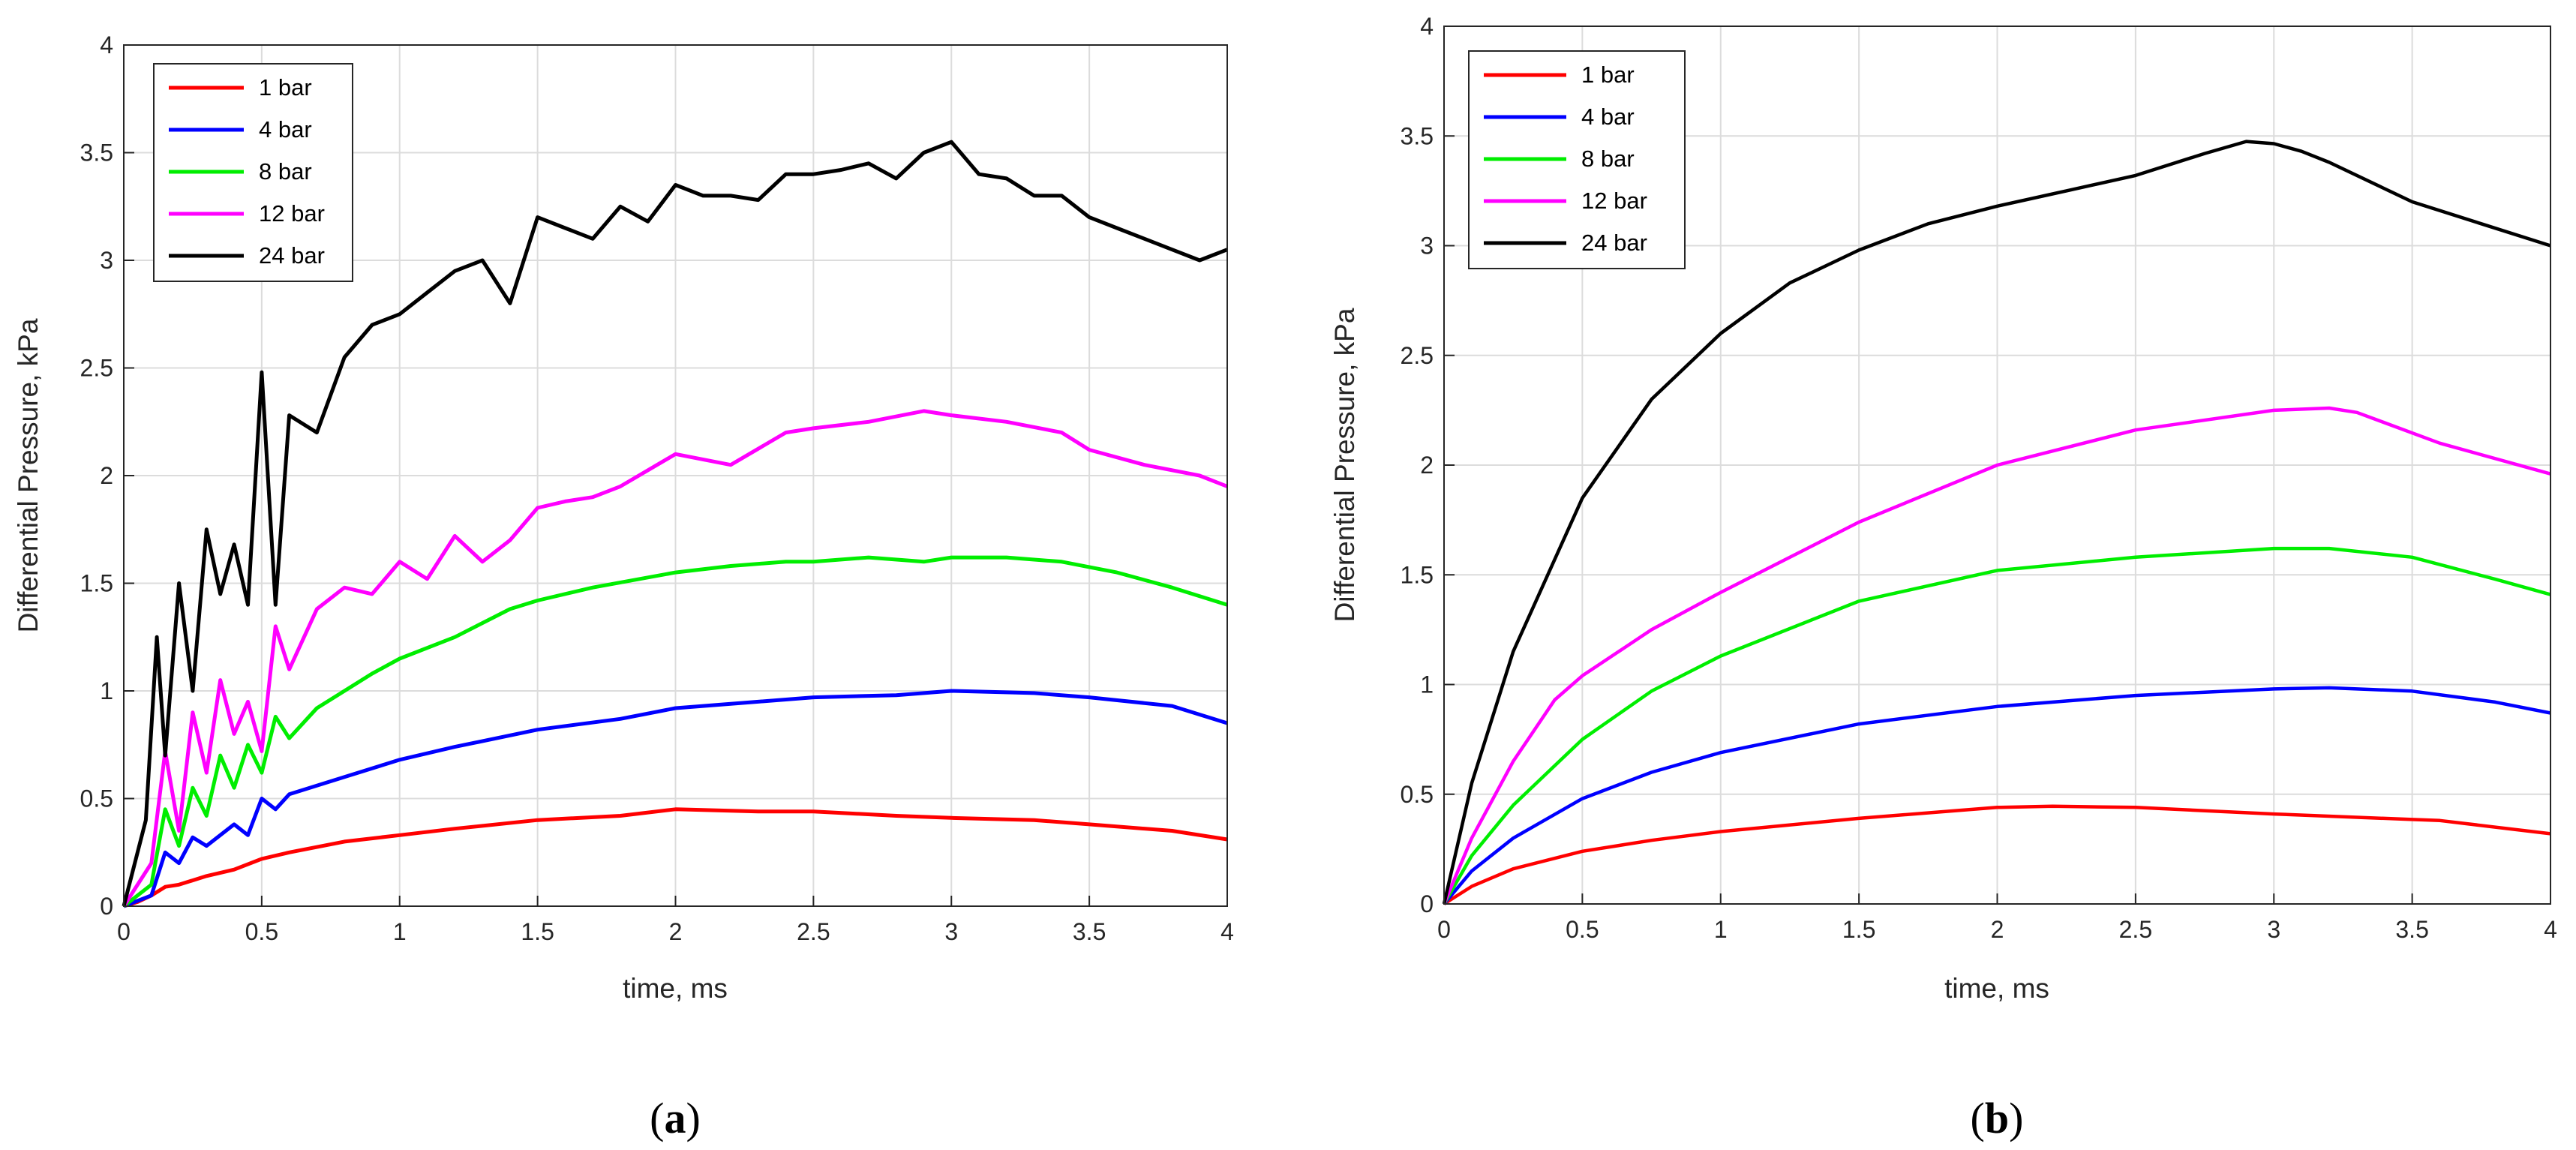 The image size is (2576, 1150). I want to click on x-tick-labels-a: 0 0.5 1 1.5 2 2.5 3 3.5 4, so click(675, 931).